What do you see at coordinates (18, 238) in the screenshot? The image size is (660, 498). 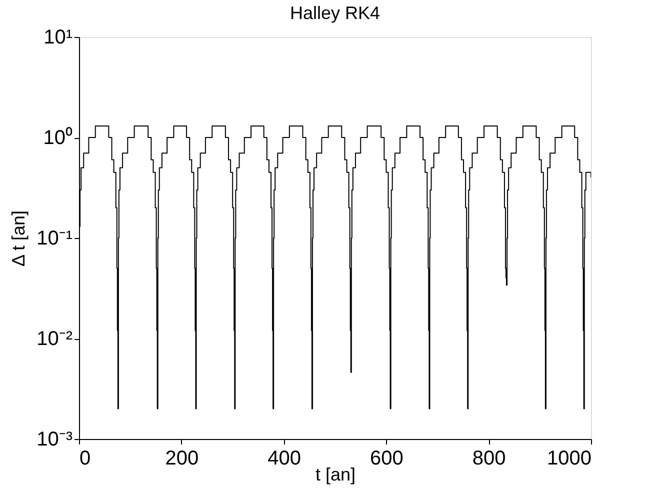 I see `y-axis-title: Δ t [an]` at bounding box center [18, 238].